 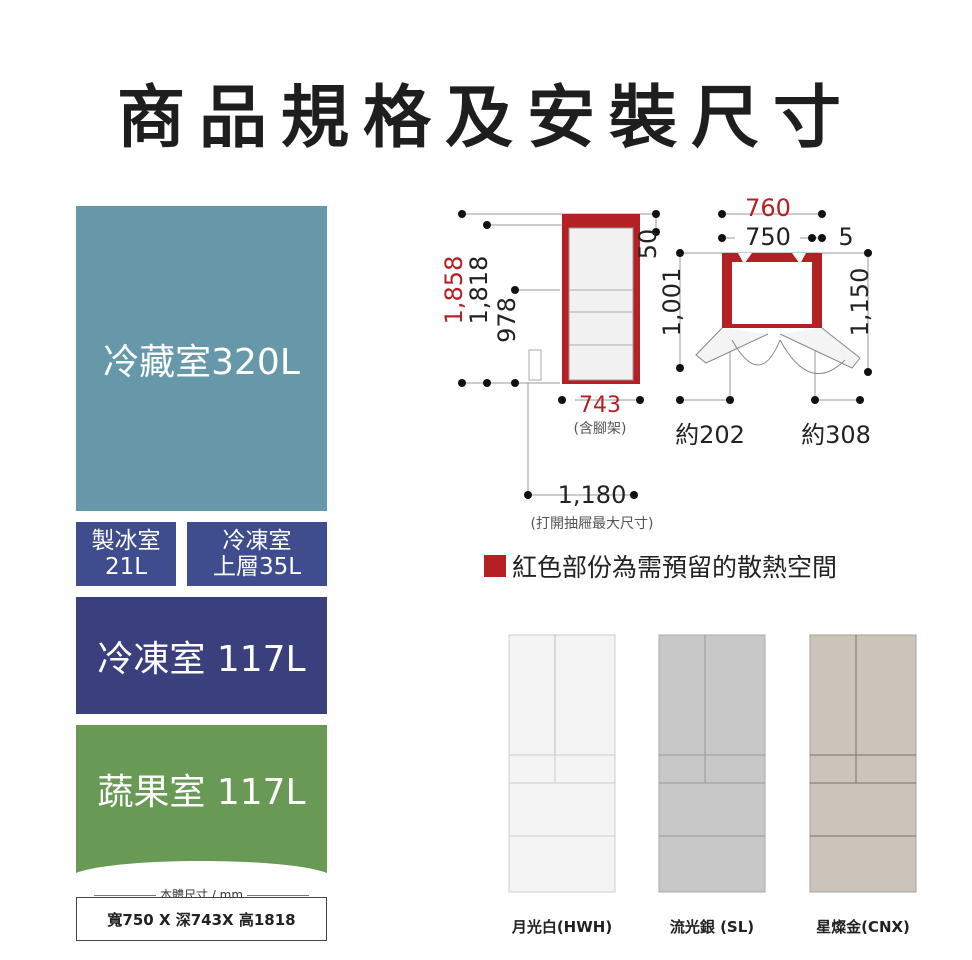 I want to click on vegetable-bg, so click(x=201, y=799).